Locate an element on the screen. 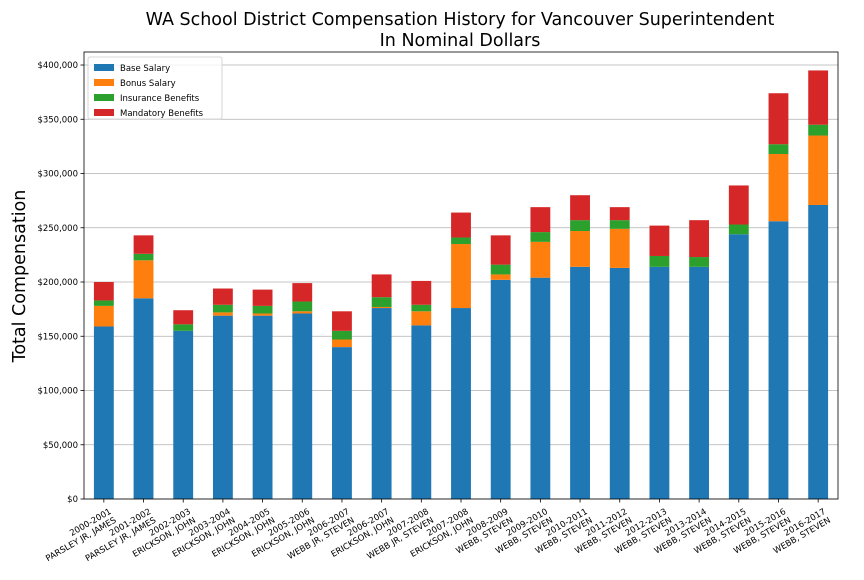  y-tick-label: $300,000 is located at coordinates (57, 175).